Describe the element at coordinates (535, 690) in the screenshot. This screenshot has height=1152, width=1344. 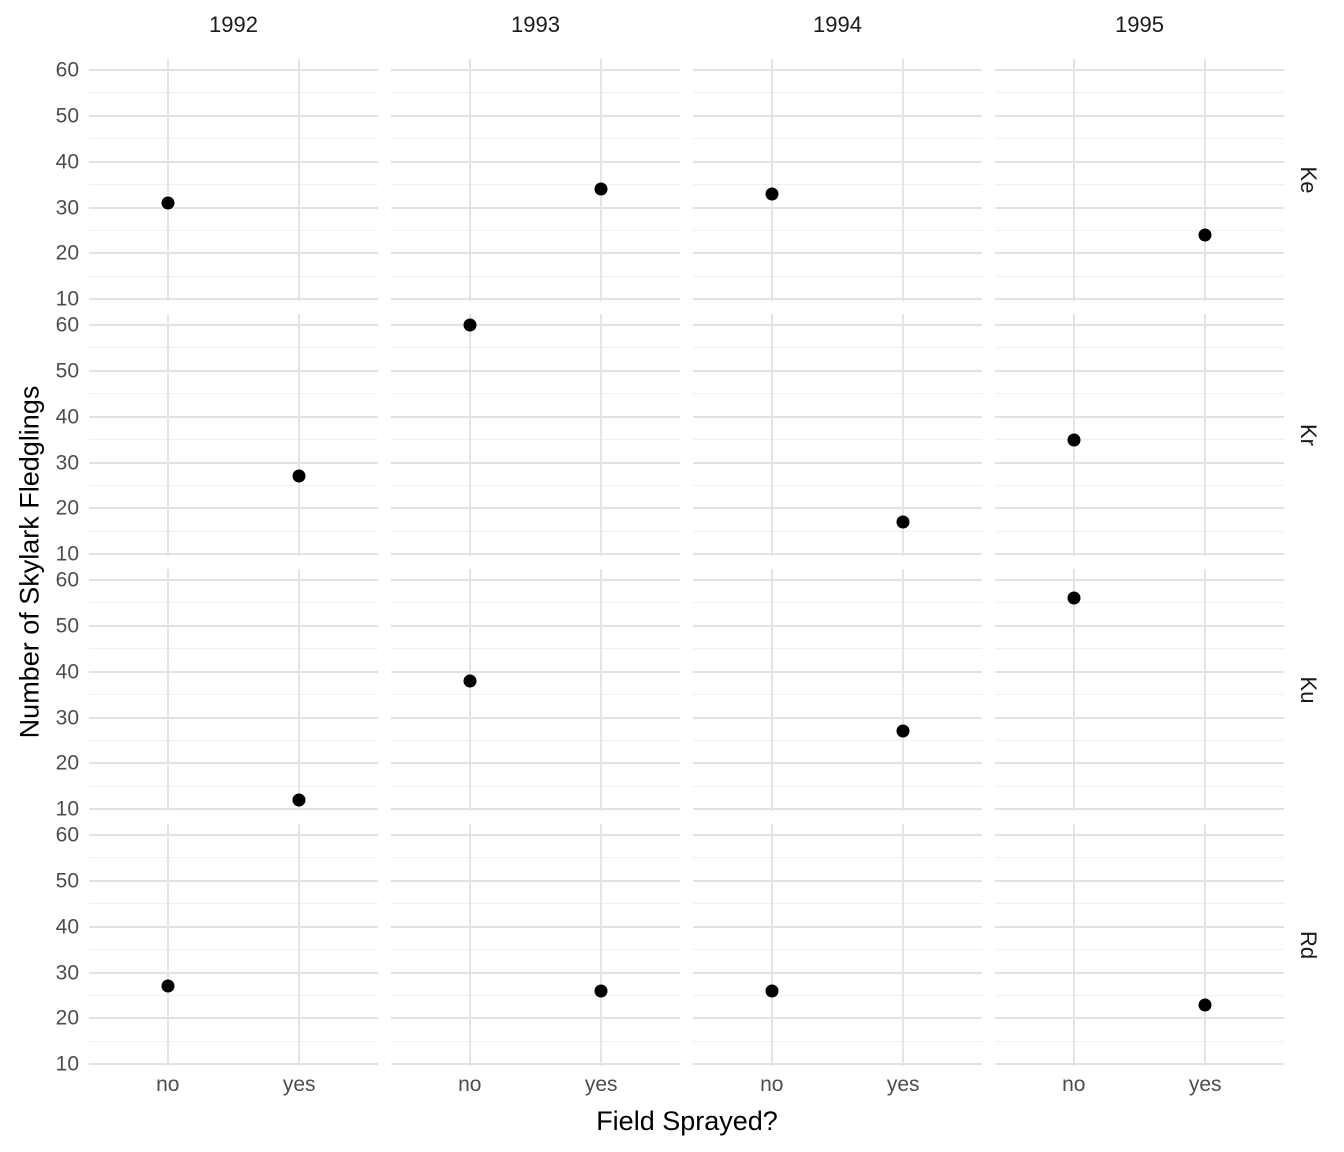
I see `facet-panel-Ku-1993` at that location.